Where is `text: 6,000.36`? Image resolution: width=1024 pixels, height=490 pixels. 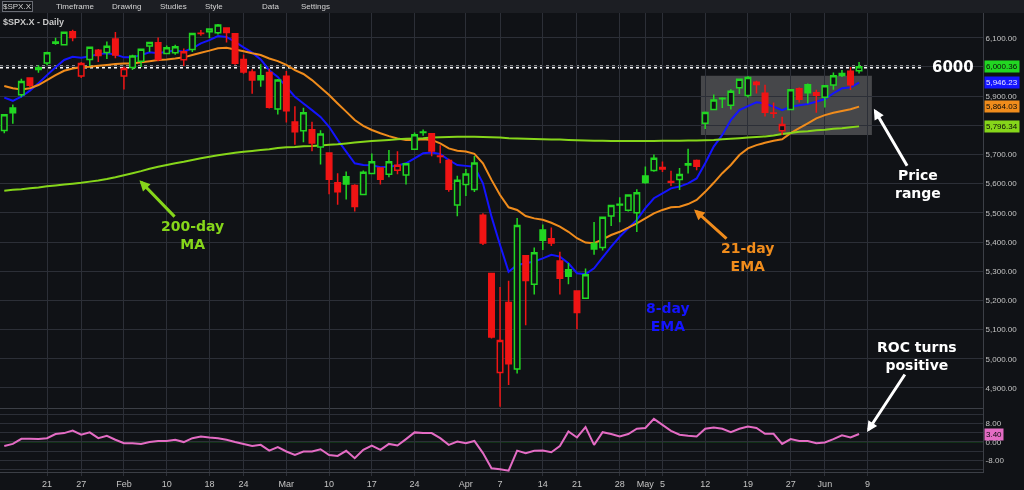
text: 6,000.36 is located at coordinates (1002, 66).